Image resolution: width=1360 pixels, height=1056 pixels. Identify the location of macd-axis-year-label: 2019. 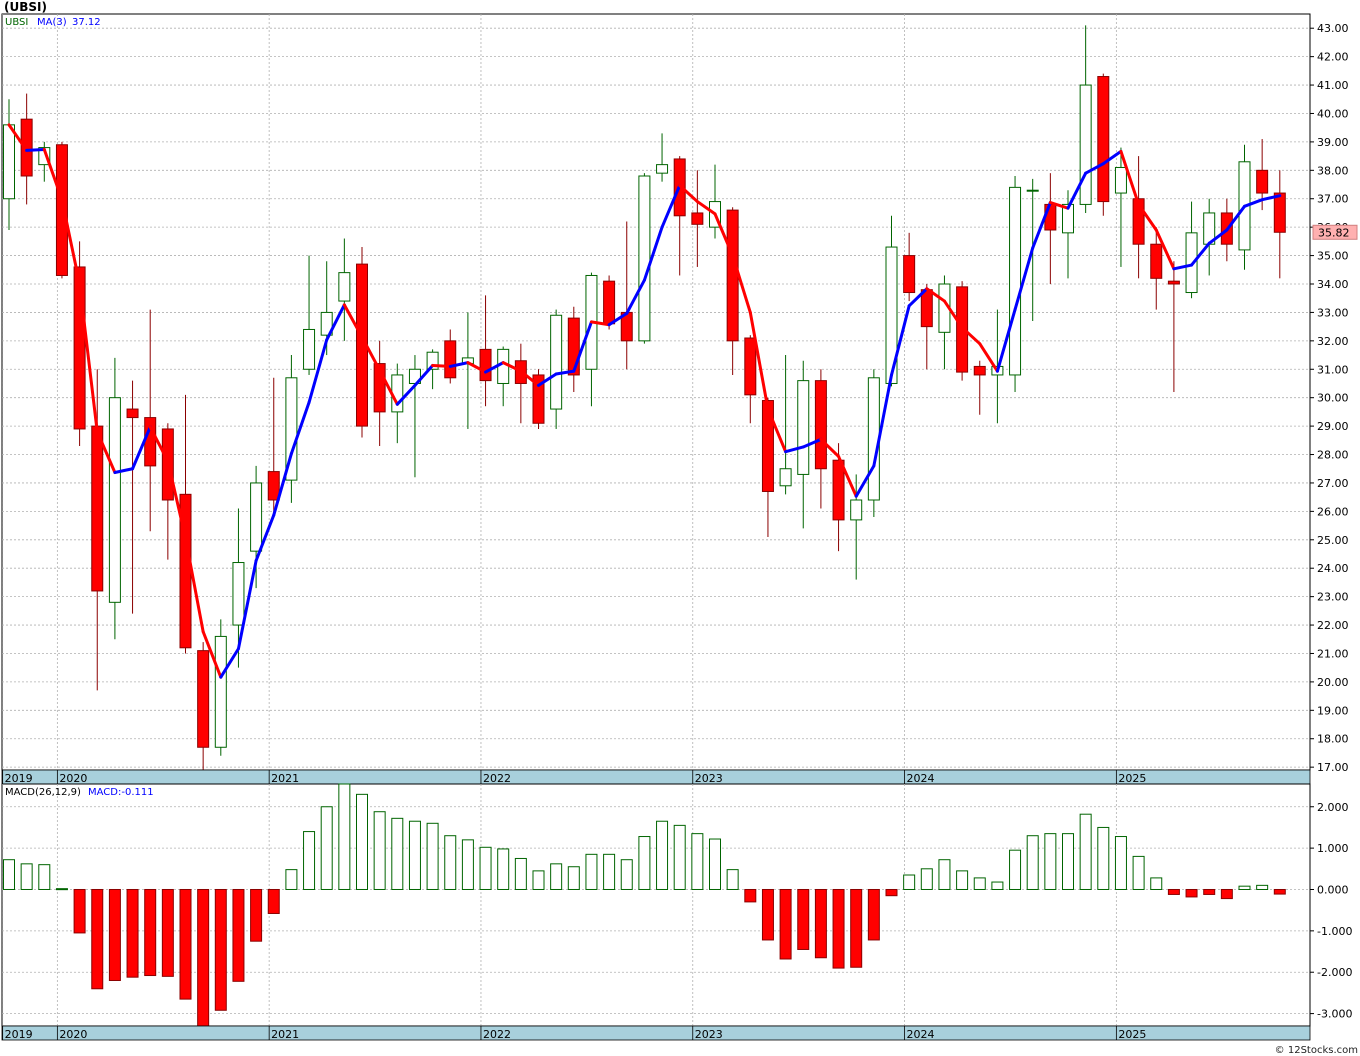
(19, 1034).